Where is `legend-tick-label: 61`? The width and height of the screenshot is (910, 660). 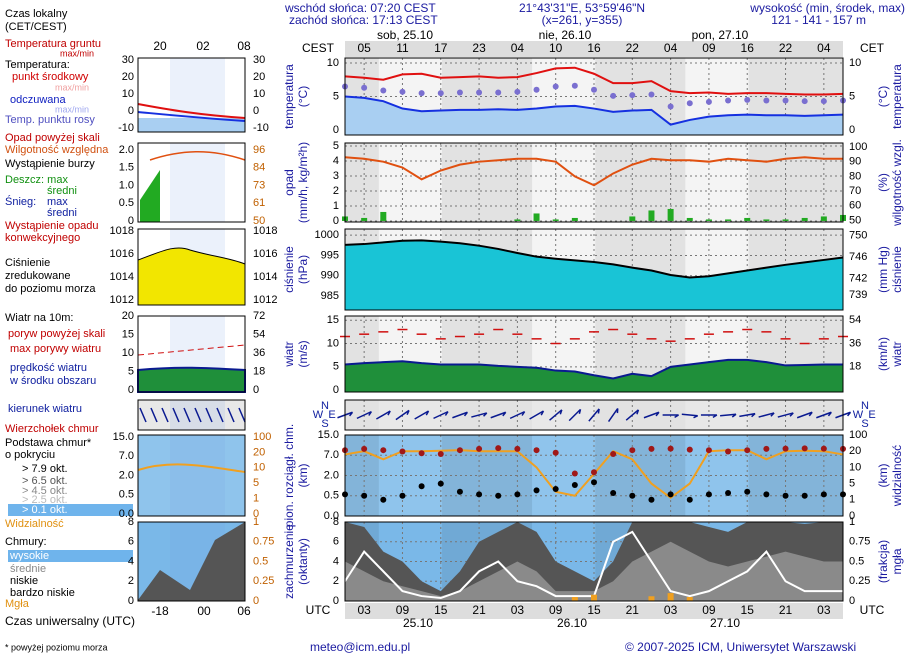
legend-tick-label: 61 is located at coordinates (259, 203).